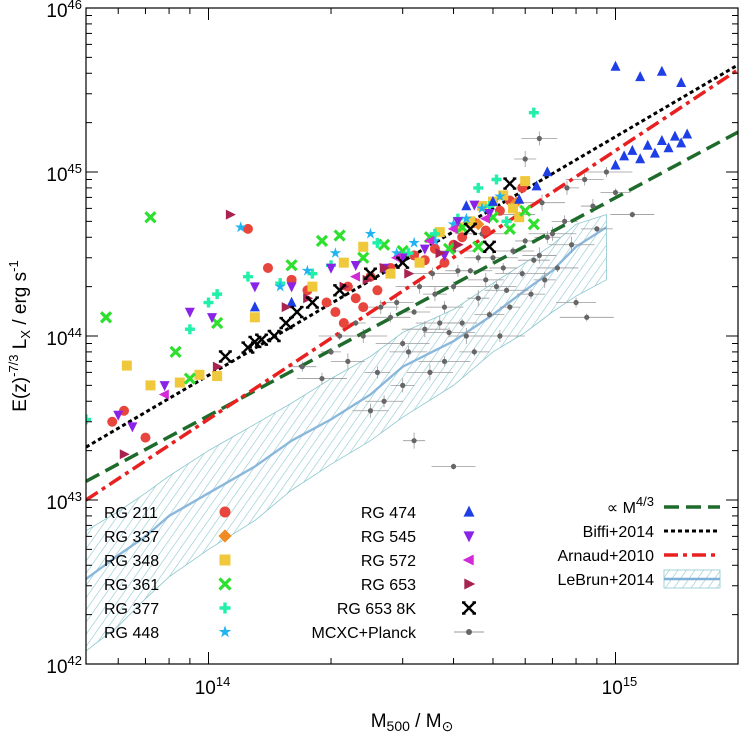 The image size is (747, 747). I want to click on legend-label-rg-653-8k: RG 653 8K, so click(376, 609).